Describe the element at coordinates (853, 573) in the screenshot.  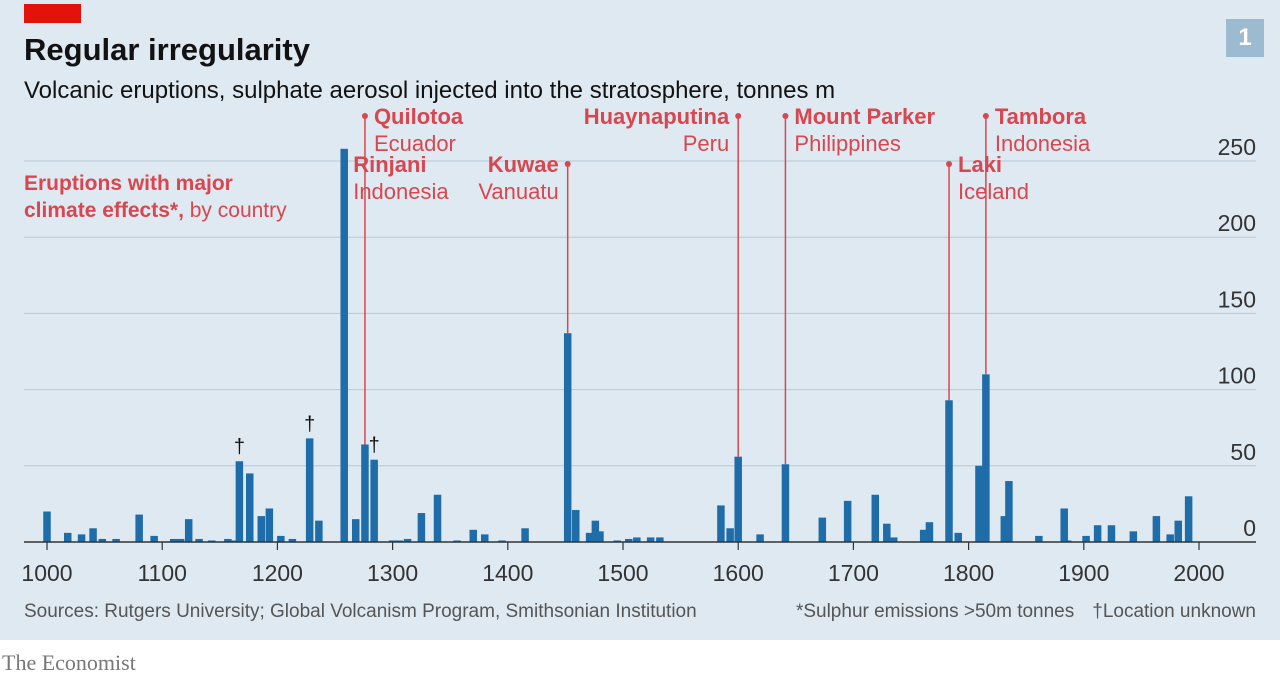
I see `x-tick-label: 1700` at that location.